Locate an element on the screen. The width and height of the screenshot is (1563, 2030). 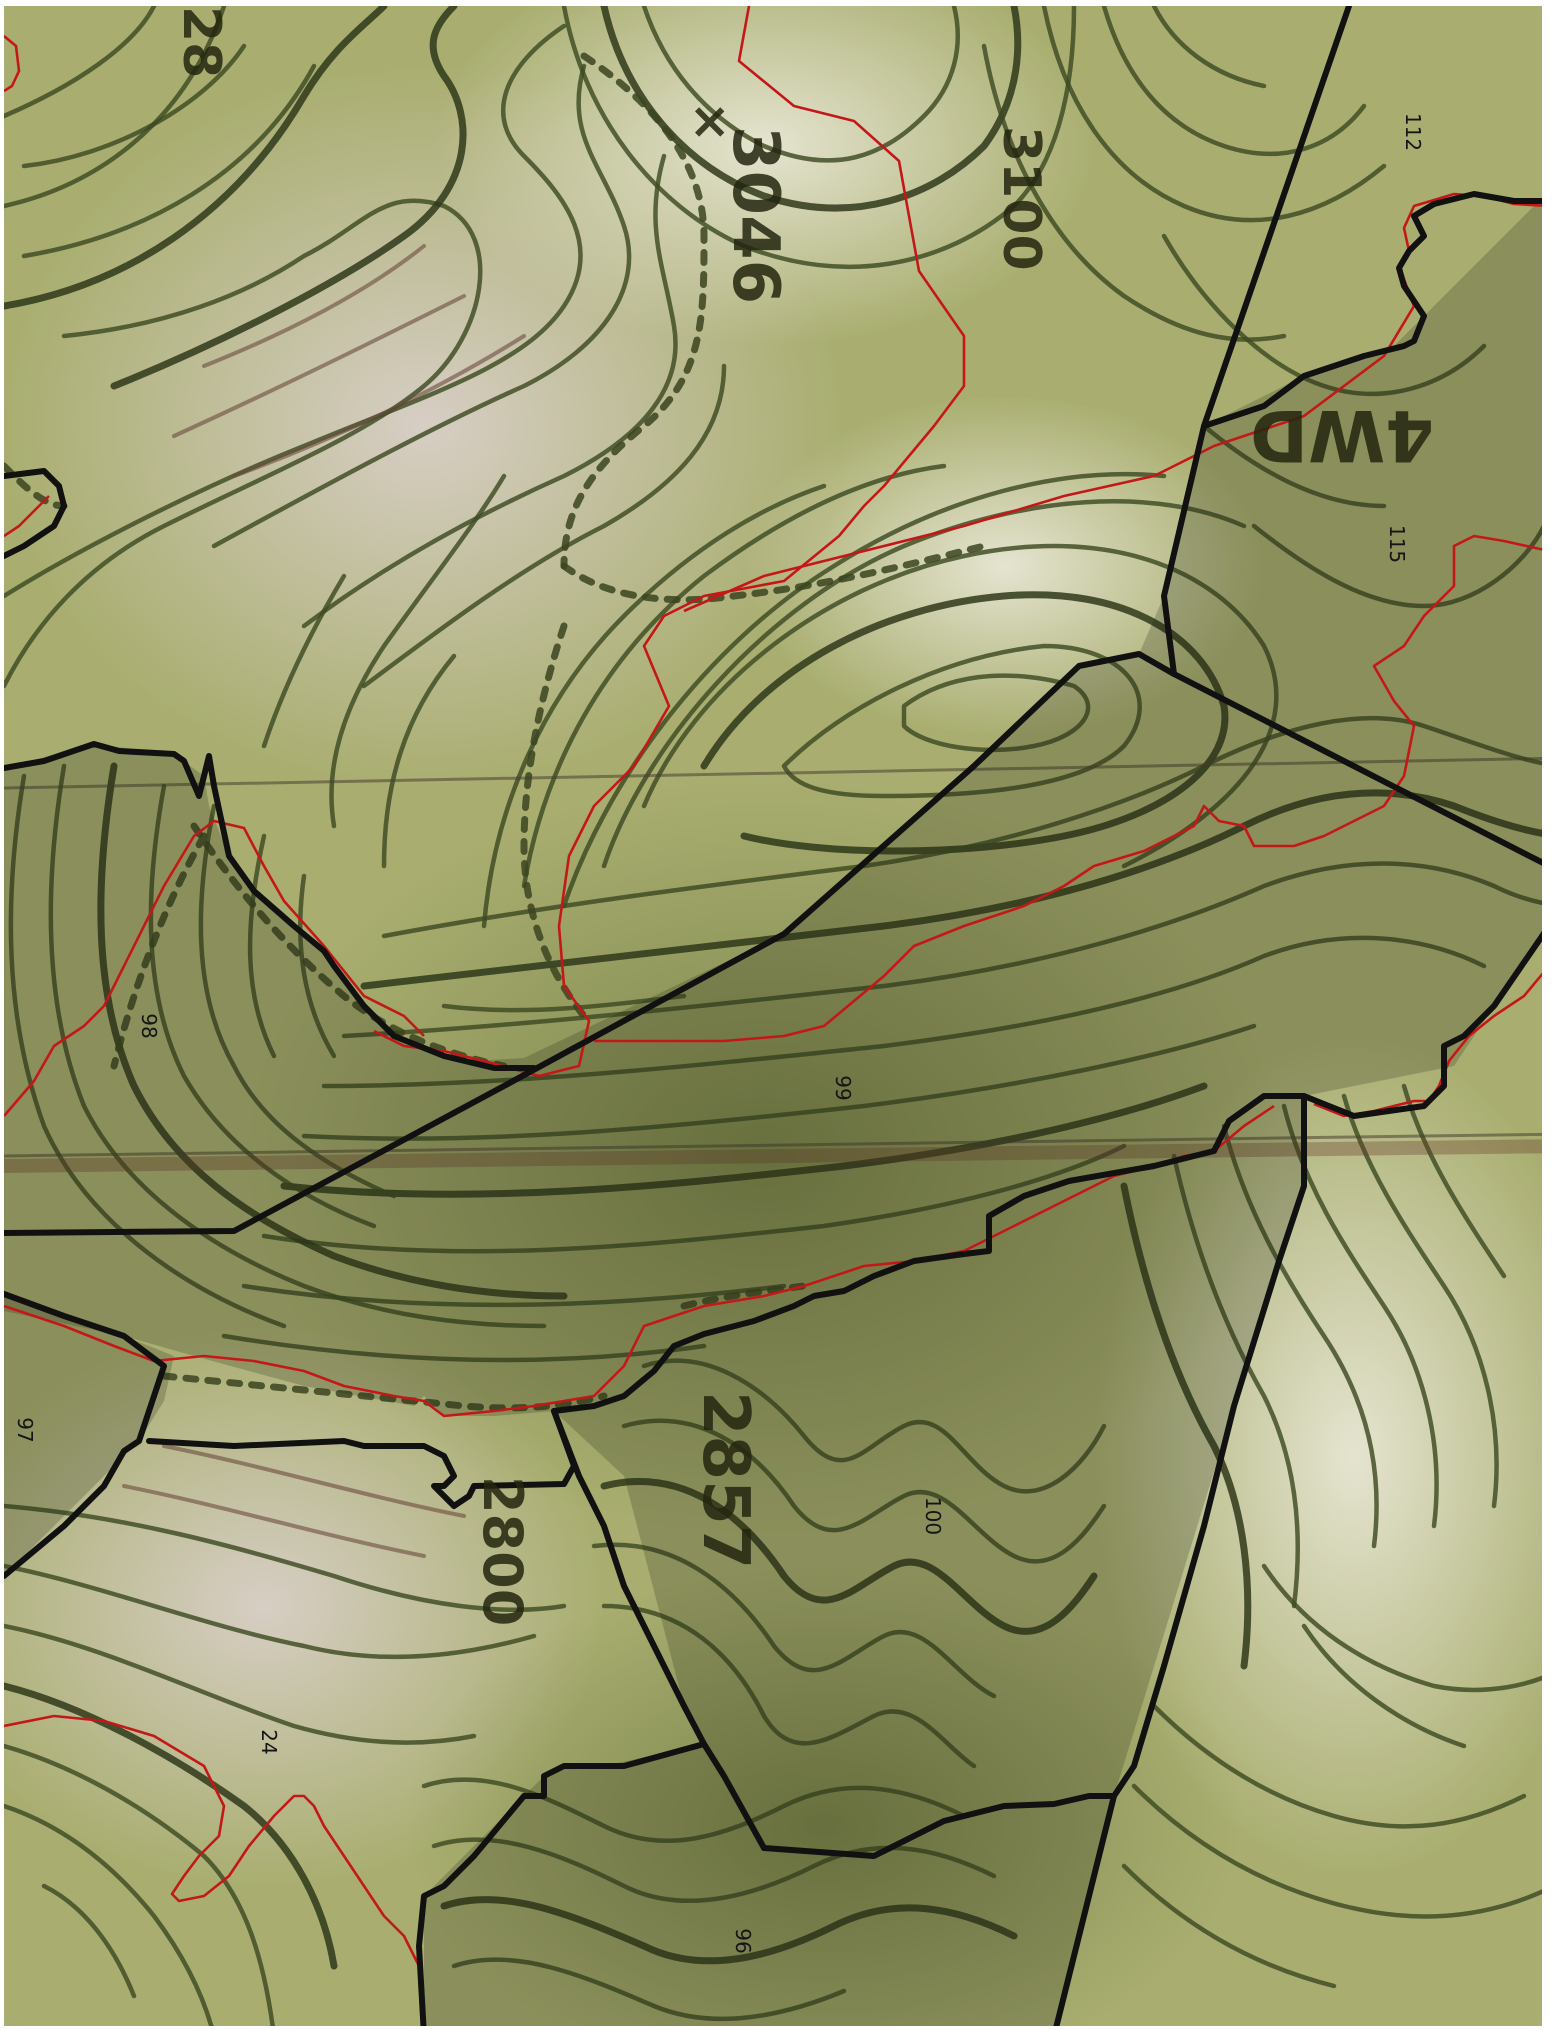
parcel-boundary-west-arc is located at coordinates (270, 906).